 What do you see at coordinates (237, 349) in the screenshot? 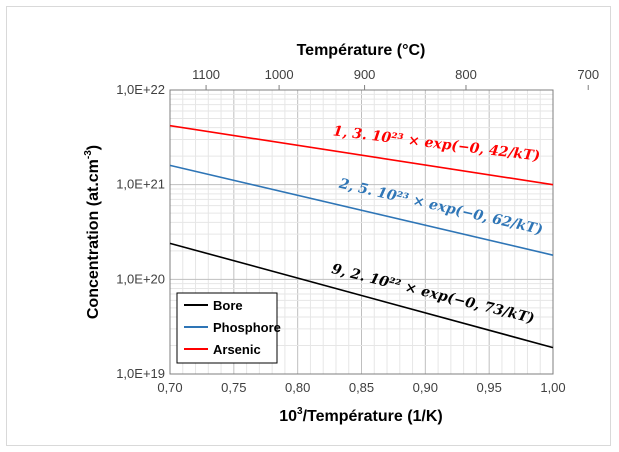
I see `legend-label-arsenic: Arsenic` at bounding box center [237, 349].